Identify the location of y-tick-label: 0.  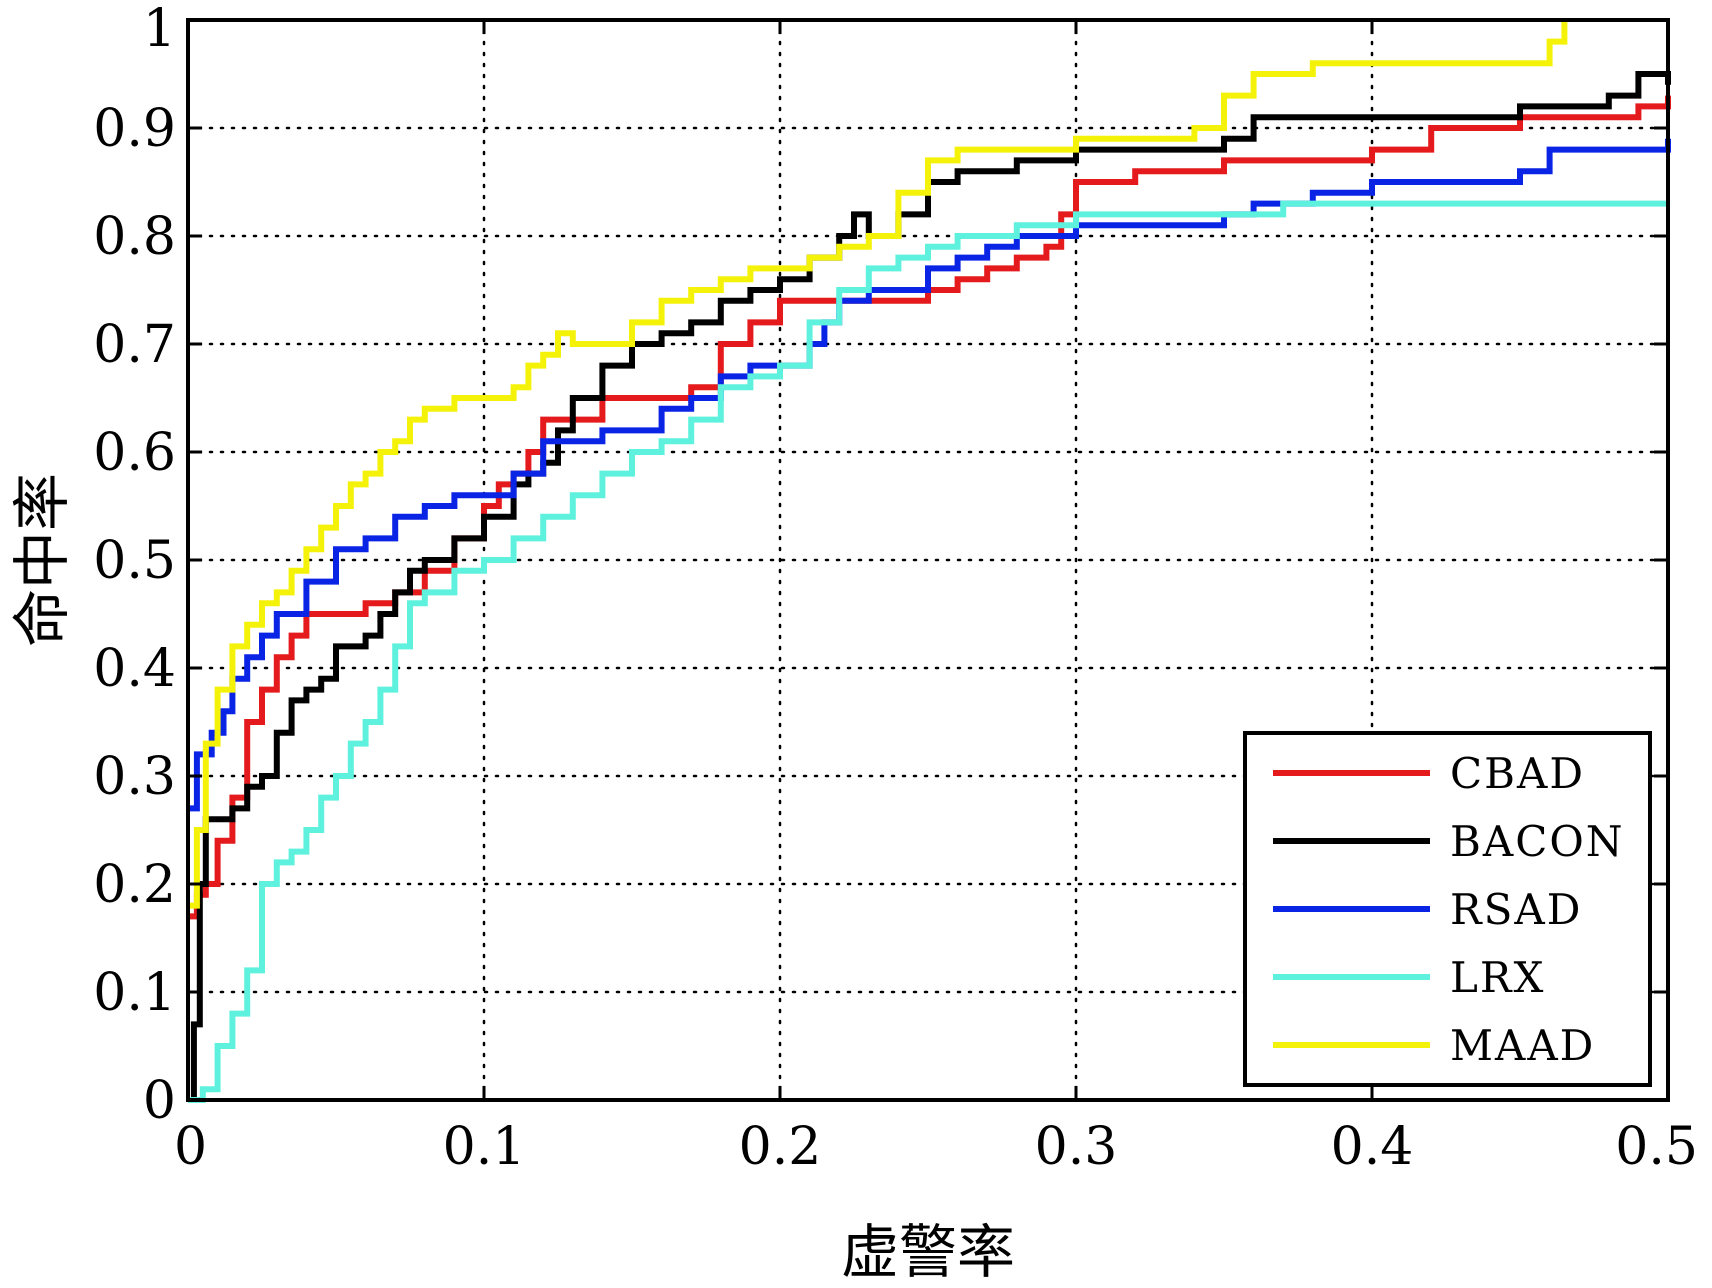
(159, 1101).